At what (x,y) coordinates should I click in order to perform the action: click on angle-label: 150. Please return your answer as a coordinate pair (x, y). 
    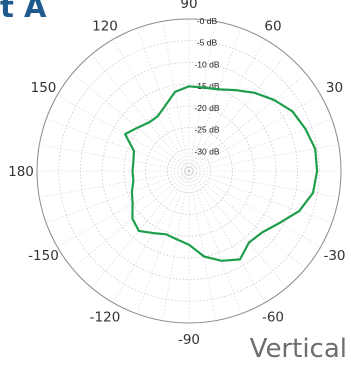
    Looking at the image, I should click on (44, 88).